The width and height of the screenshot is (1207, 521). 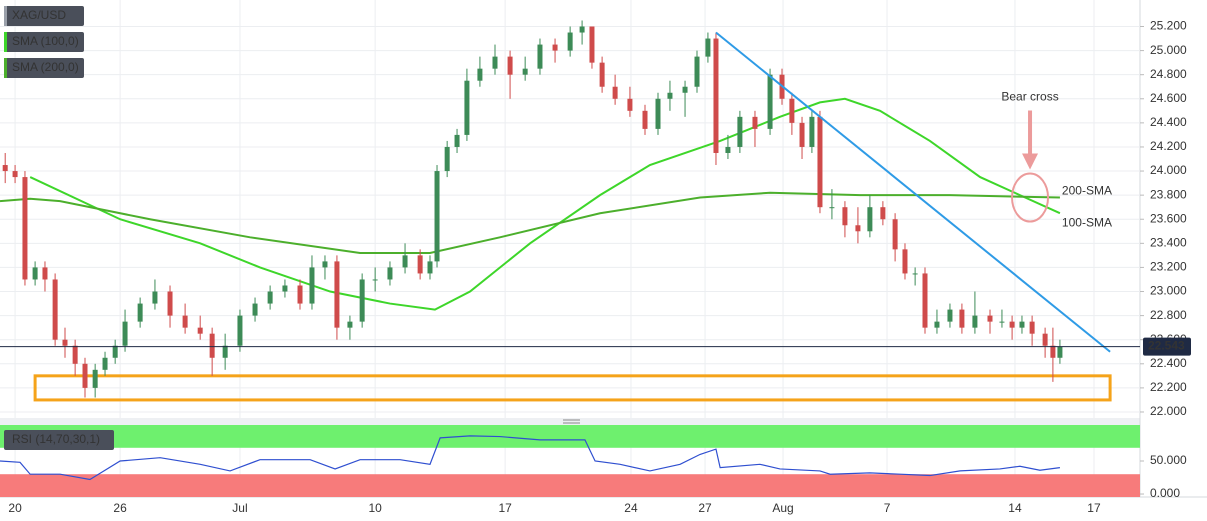 I want to click on y-tick-label: 25.000, so click(x=1168, y=50).